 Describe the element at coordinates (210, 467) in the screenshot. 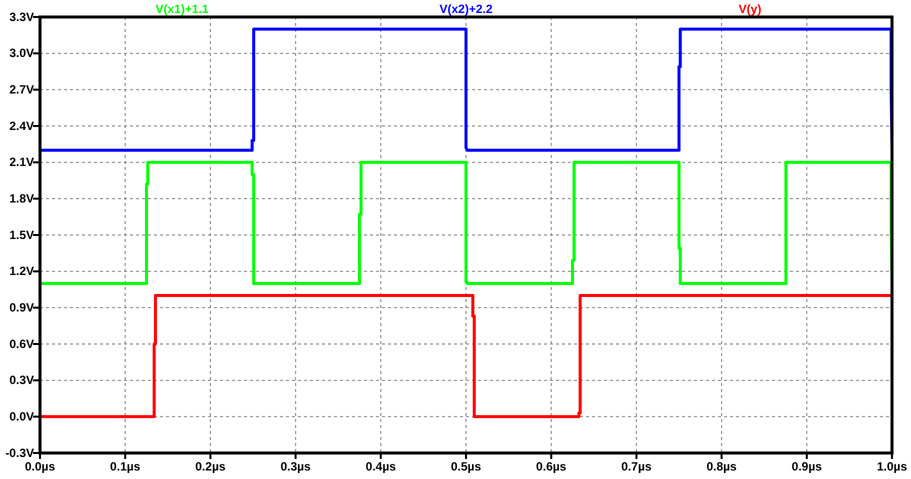

I see `x-tick-label: 0.2µs` at that location.